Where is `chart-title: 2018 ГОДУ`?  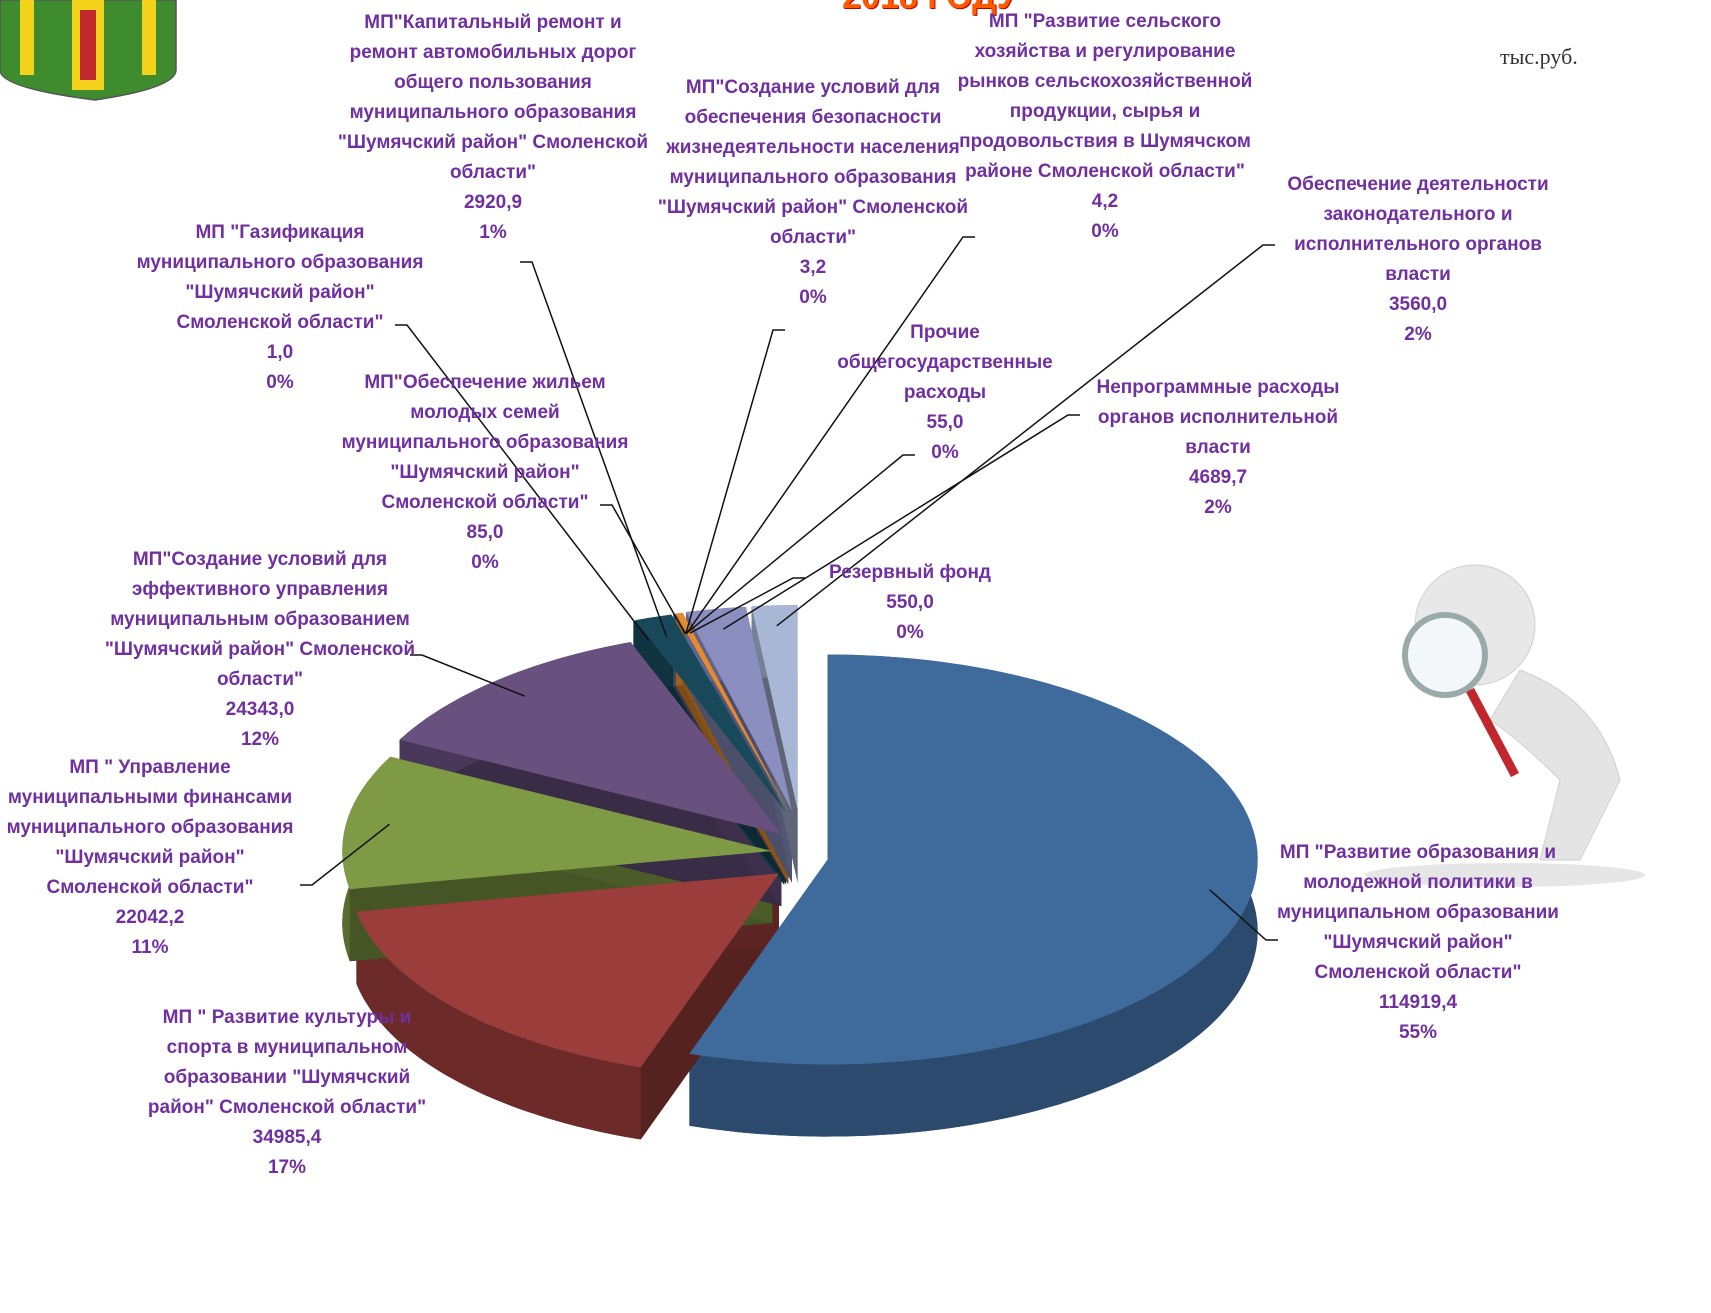 chart-title: 2018 ГОДУ is located at coordinates (930, 8).